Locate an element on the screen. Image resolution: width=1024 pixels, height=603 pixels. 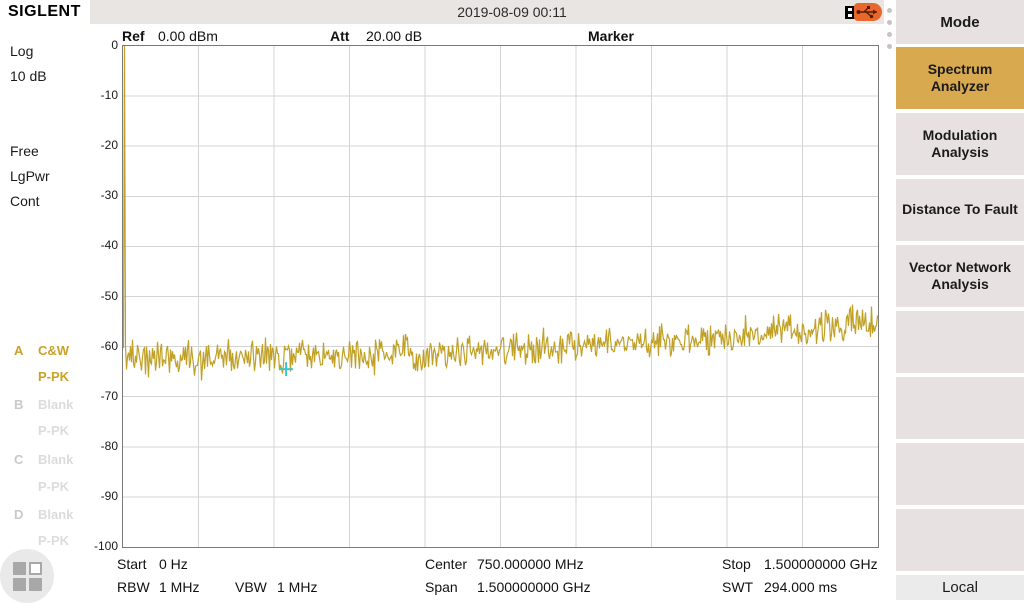
y-axis-tick: -20 is located at coordinates (109, 145).